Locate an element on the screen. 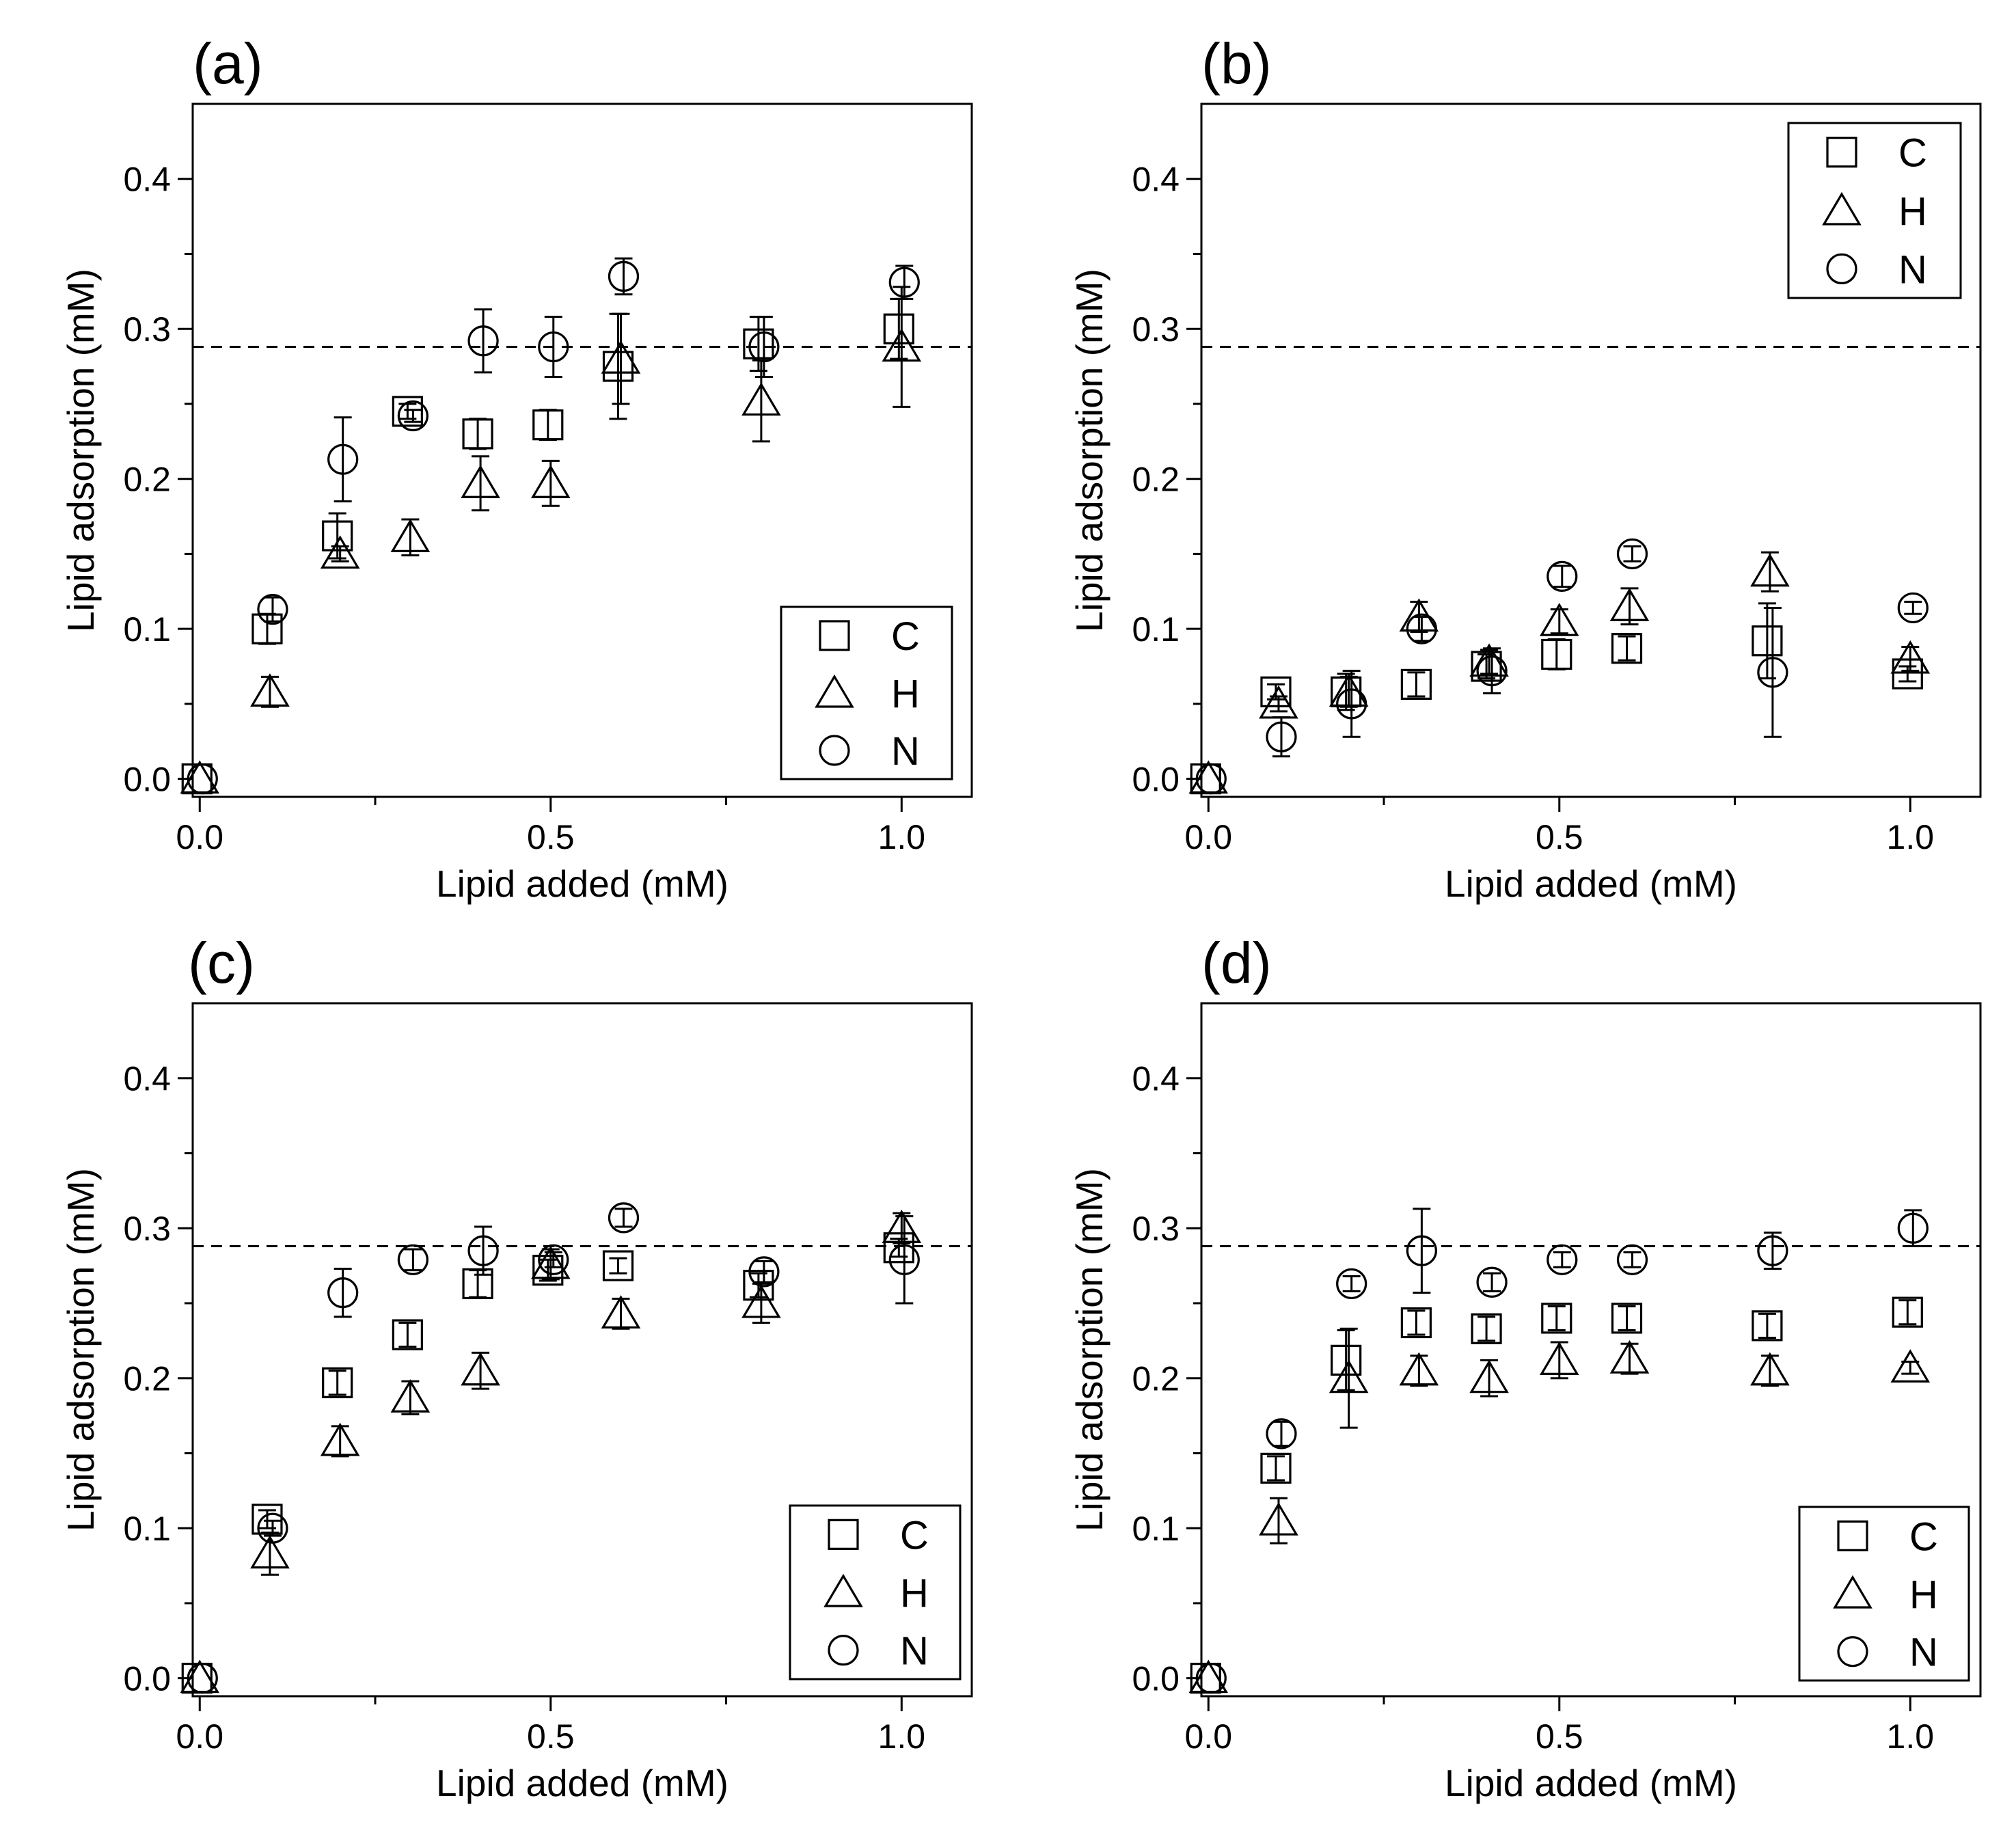 The image size is (2016, 1837). panel-title: (c) is located at coordinates (221, 963).